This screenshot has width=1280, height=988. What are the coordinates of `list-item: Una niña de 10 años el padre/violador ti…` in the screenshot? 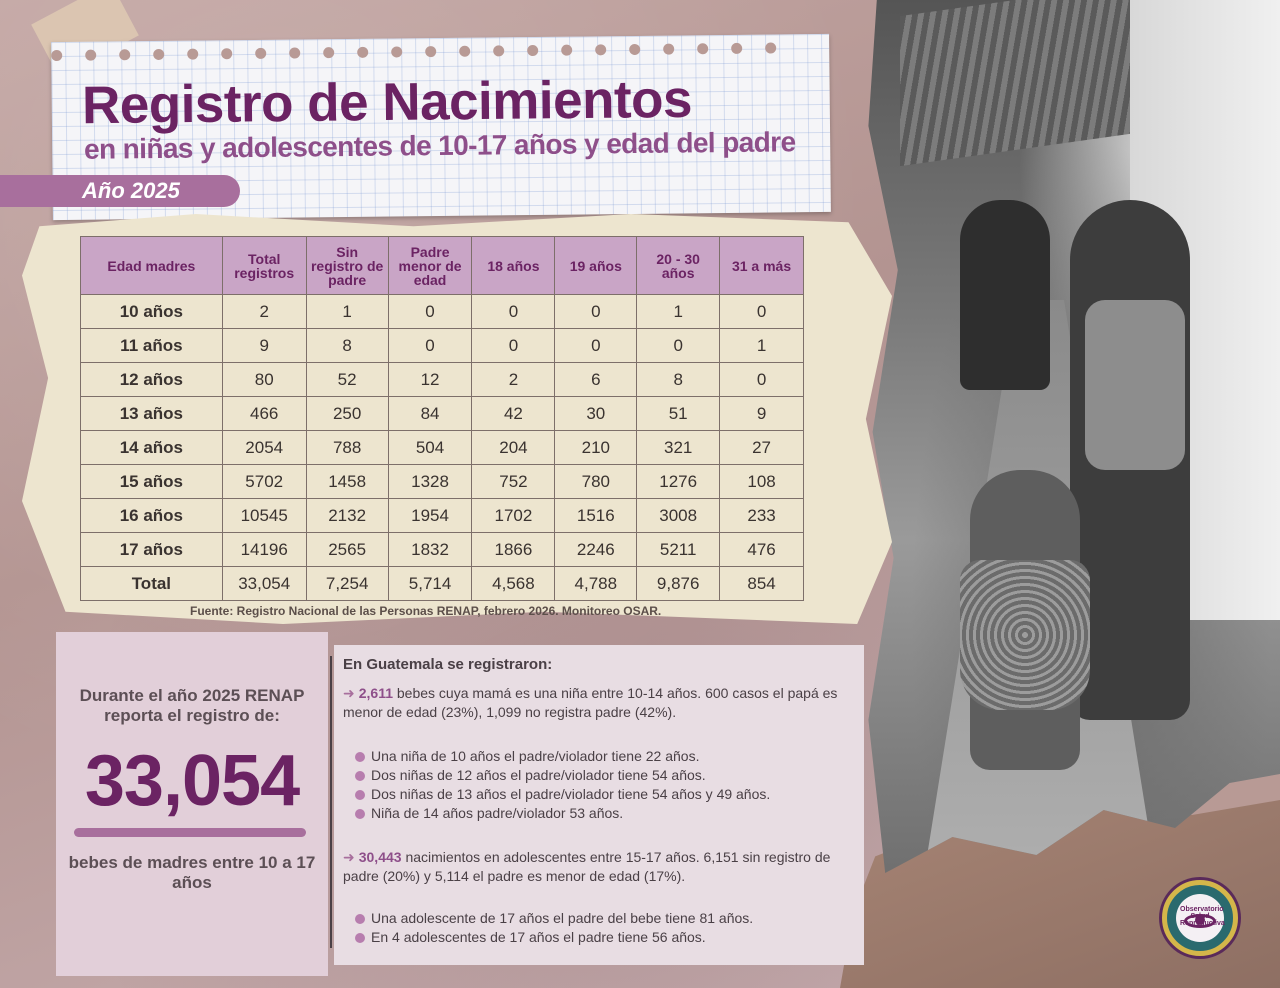 It's located at (605, 756).